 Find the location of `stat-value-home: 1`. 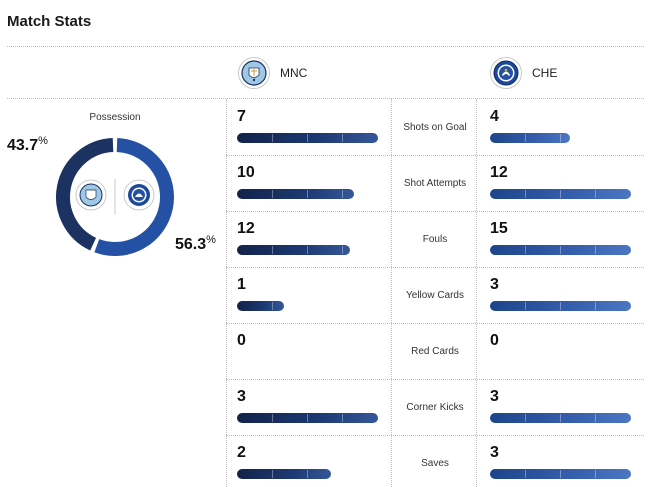

stat-value-home: 1 is located at coordinates (241, 284).